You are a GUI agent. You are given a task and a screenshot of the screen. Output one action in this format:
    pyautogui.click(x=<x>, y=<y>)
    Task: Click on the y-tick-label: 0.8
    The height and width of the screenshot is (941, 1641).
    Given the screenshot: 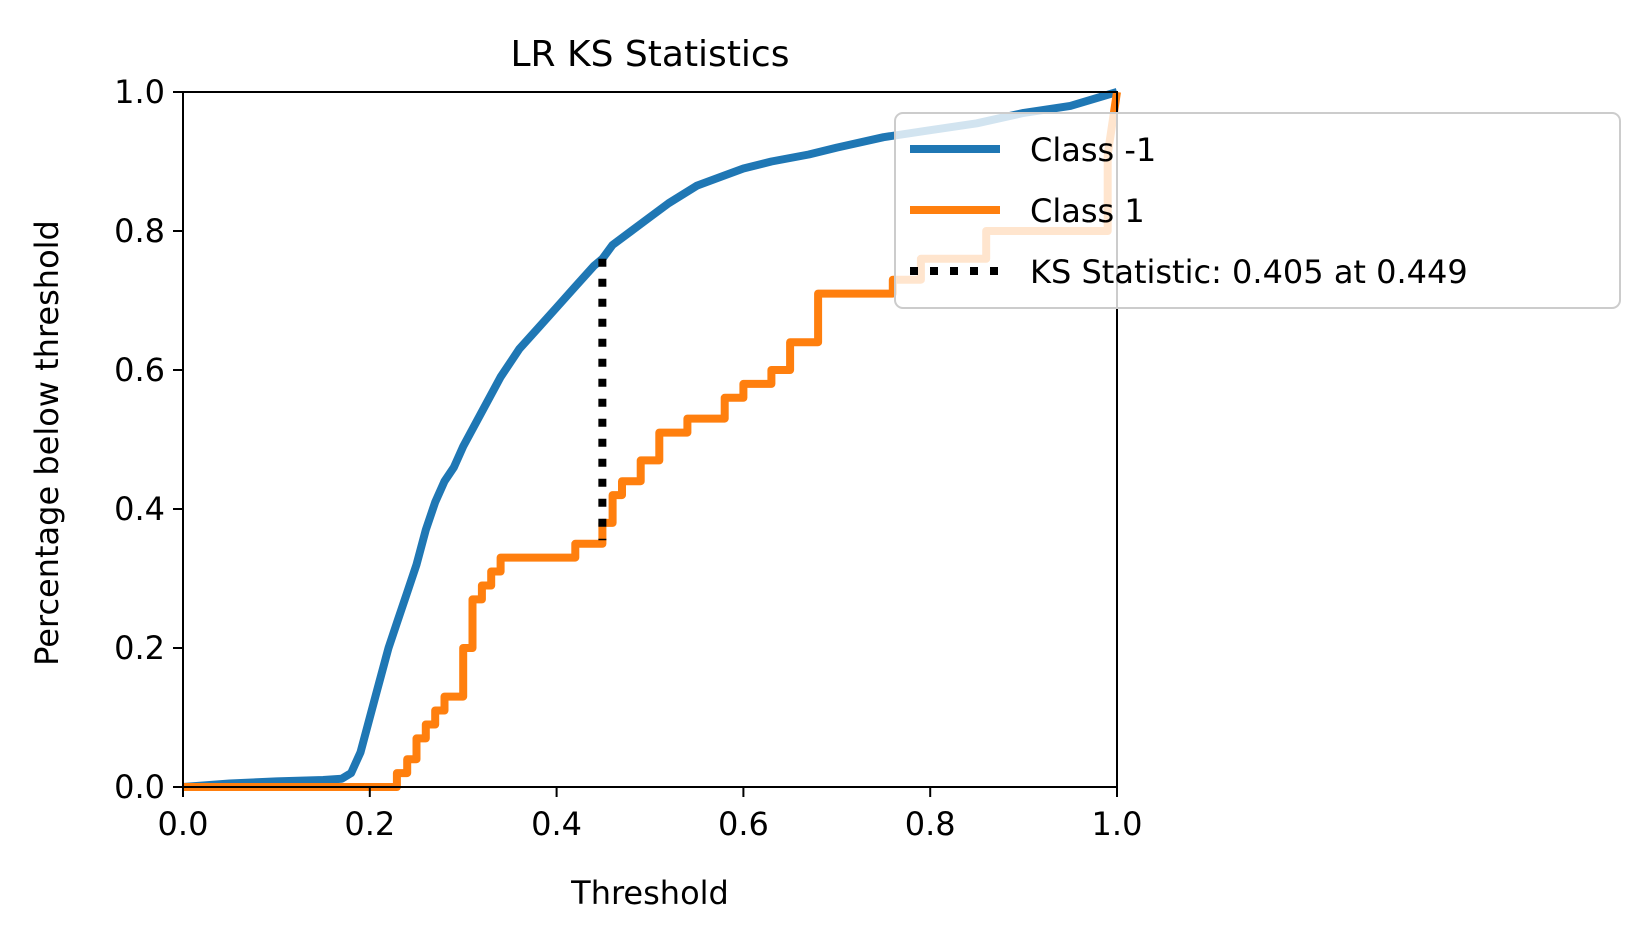 What is the action you would take?
    pyautogui.click(x=139, y=231)
    